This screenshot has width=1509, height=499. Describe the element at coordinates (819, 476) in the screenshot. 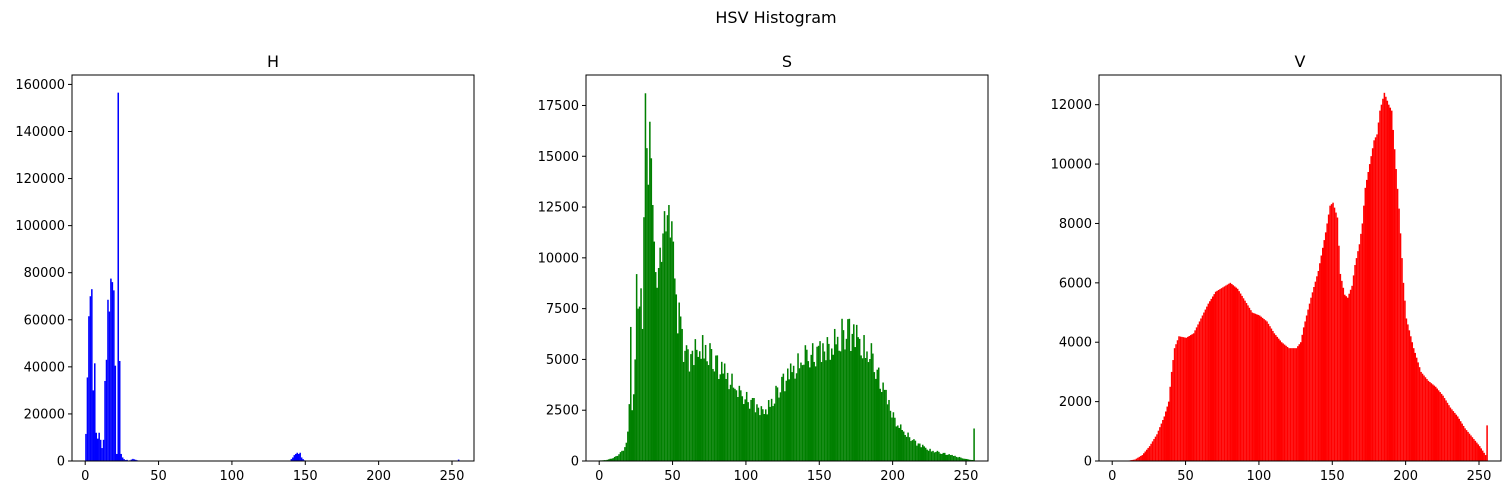

I see `x-tick-label: 150` at that location.